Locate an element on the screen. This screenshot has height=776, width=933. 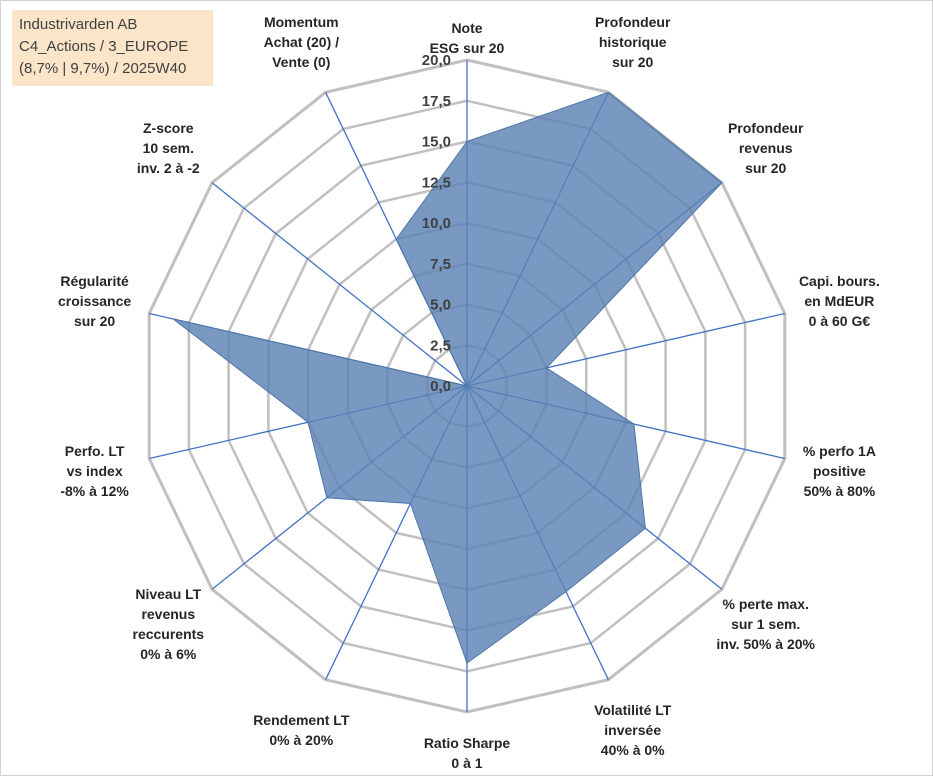
tick-label: 0,0 is located at coordinates (440, 386).